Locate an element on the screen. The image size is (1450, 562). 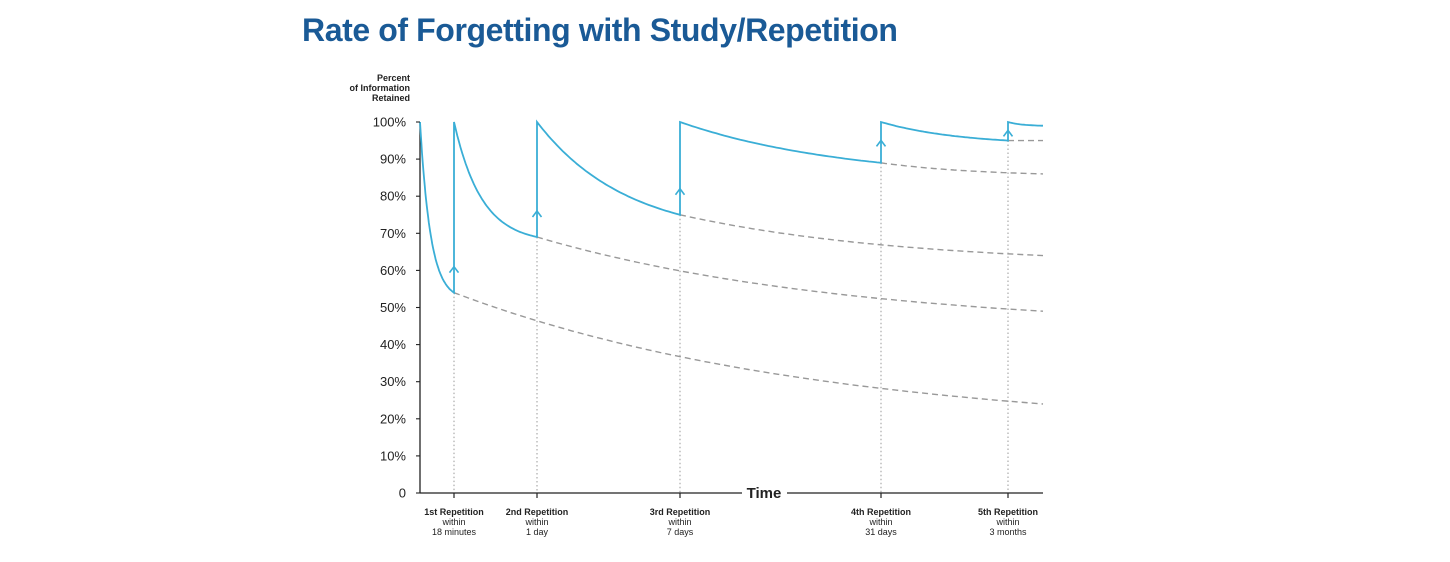
repetition-label-name: 5th Repetition is located at coordinates (1008, 512).